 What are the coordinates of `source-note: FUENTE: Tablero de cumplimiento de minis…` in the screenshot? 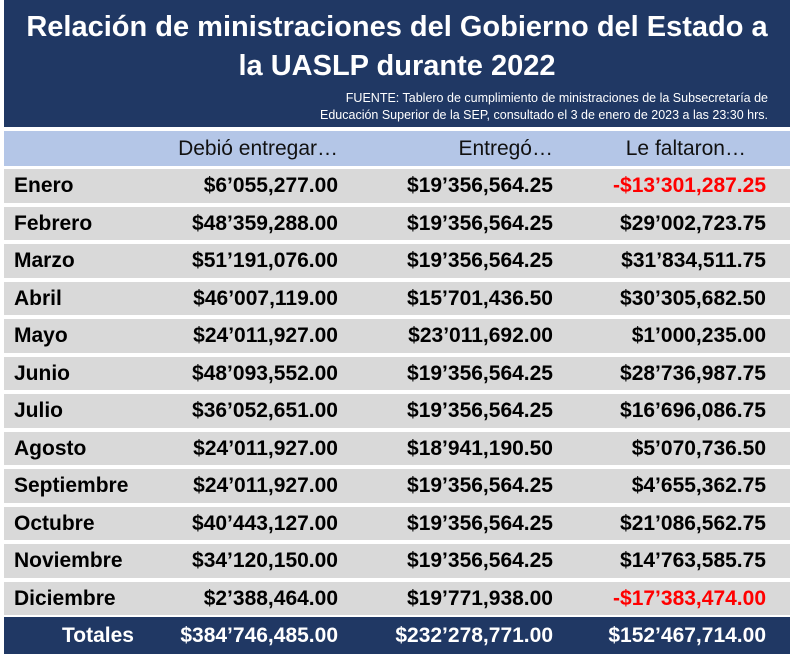 It's located at (488, 107).